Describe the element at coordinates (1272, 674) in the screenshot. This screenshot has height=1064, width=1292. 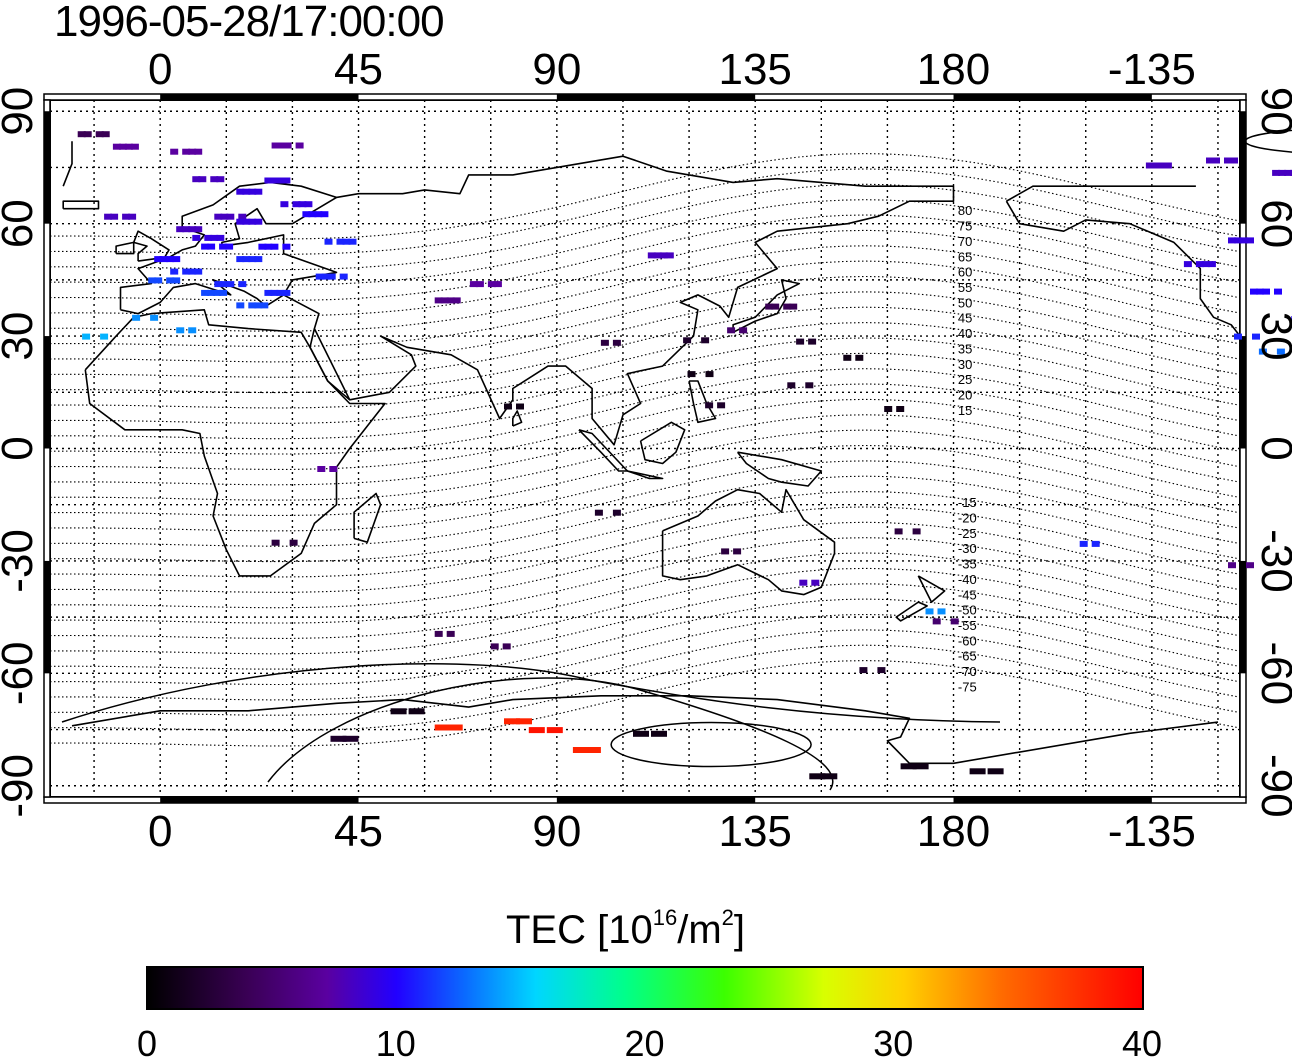
I see `right-latitude-label: -60` at that location.